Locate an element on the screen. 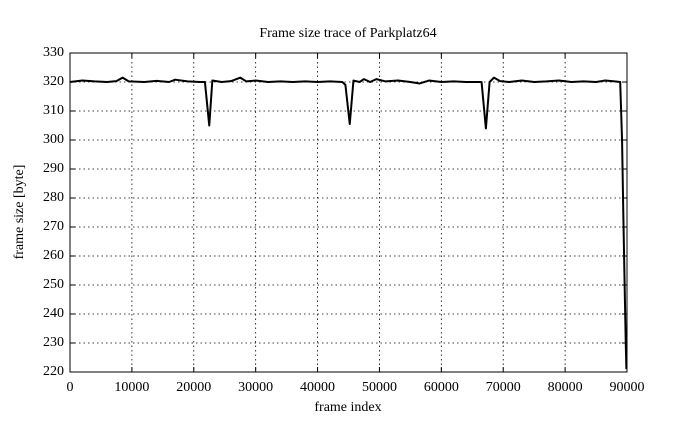 This screenshot has height=431, width=695. x-tick-label: 20000 is located at coordinates (193, 387).